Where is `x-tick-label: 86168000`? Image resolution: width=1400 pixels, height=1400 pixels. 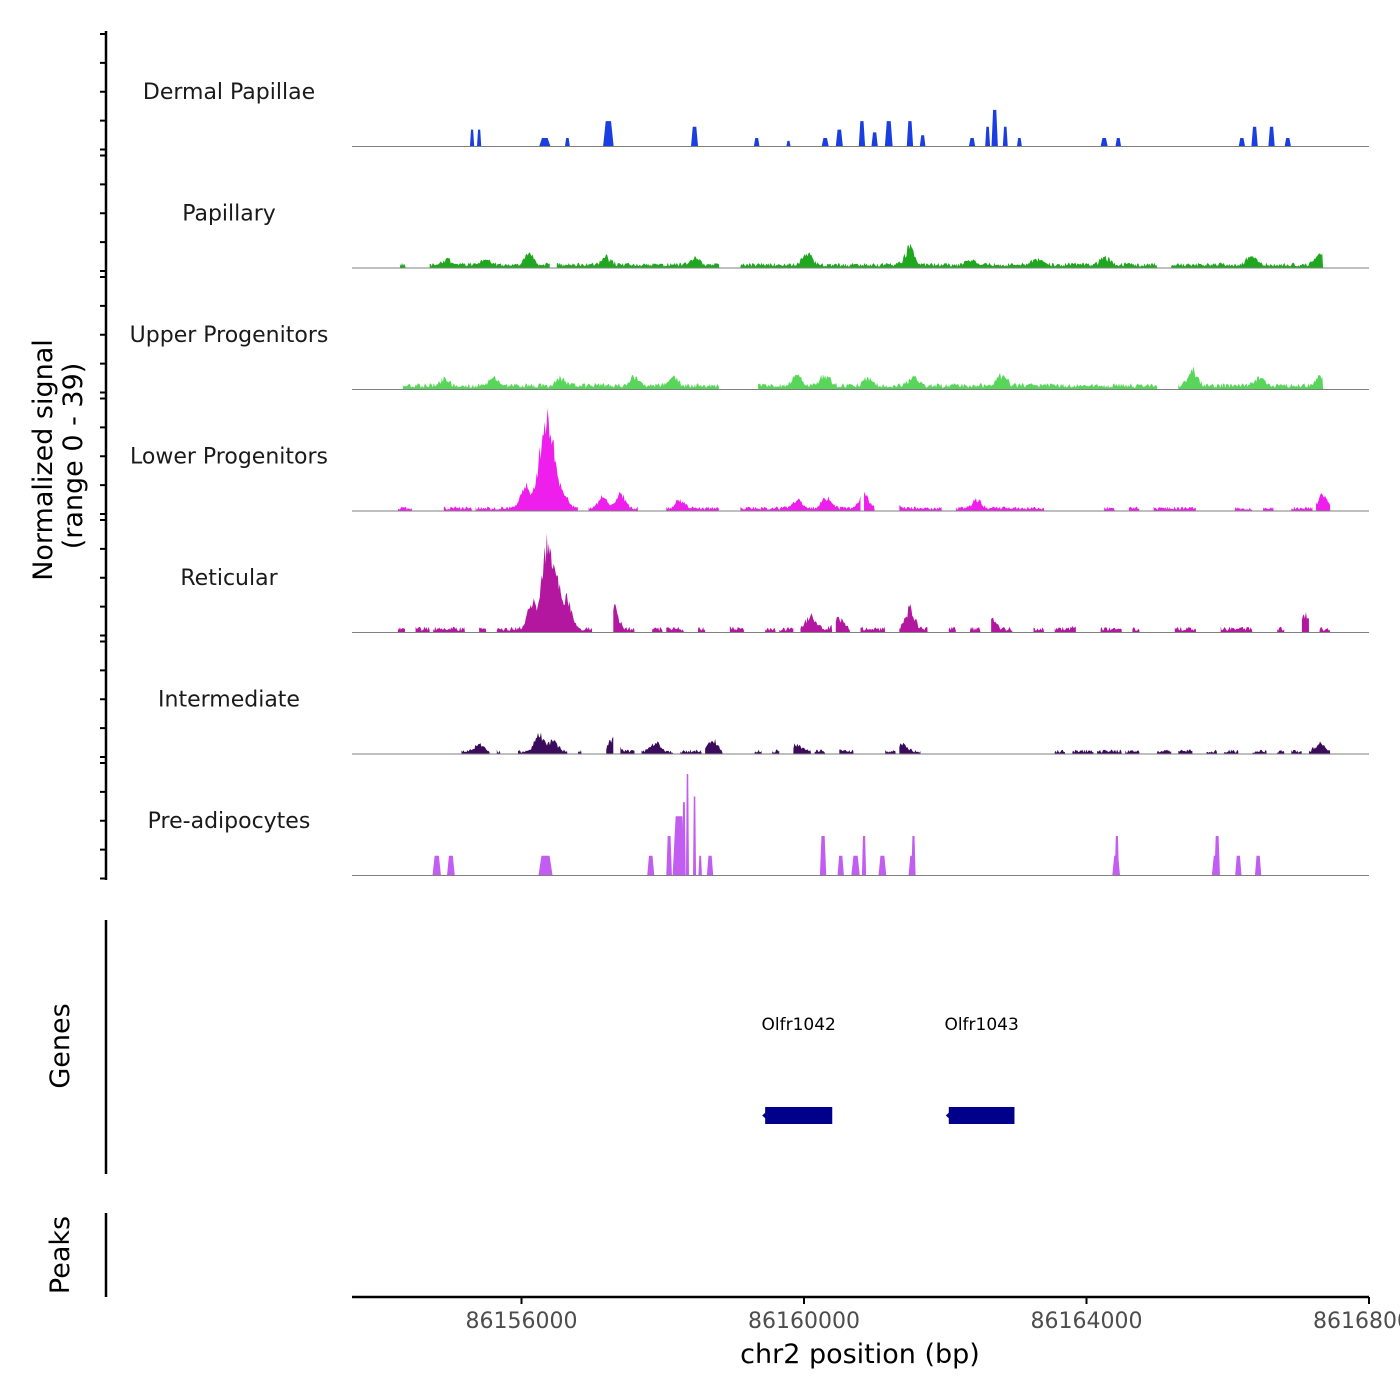 x-tick-label: 86168000 is located at coordinates (1356, 1321).